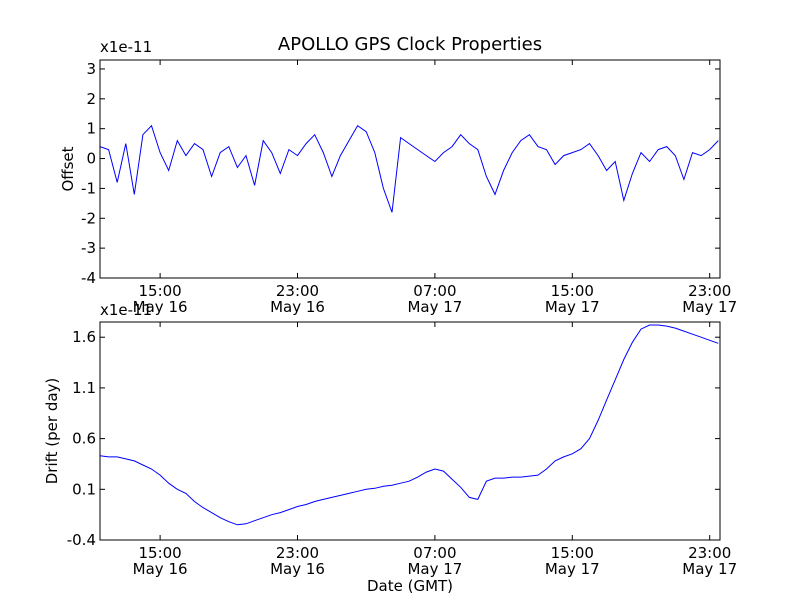 The image size is (800, 600). What do you see at coordinates (126, 47) in the screenshot?
I see `offset-multiplier-label: x1e-11` at bounding box center [126, 47].